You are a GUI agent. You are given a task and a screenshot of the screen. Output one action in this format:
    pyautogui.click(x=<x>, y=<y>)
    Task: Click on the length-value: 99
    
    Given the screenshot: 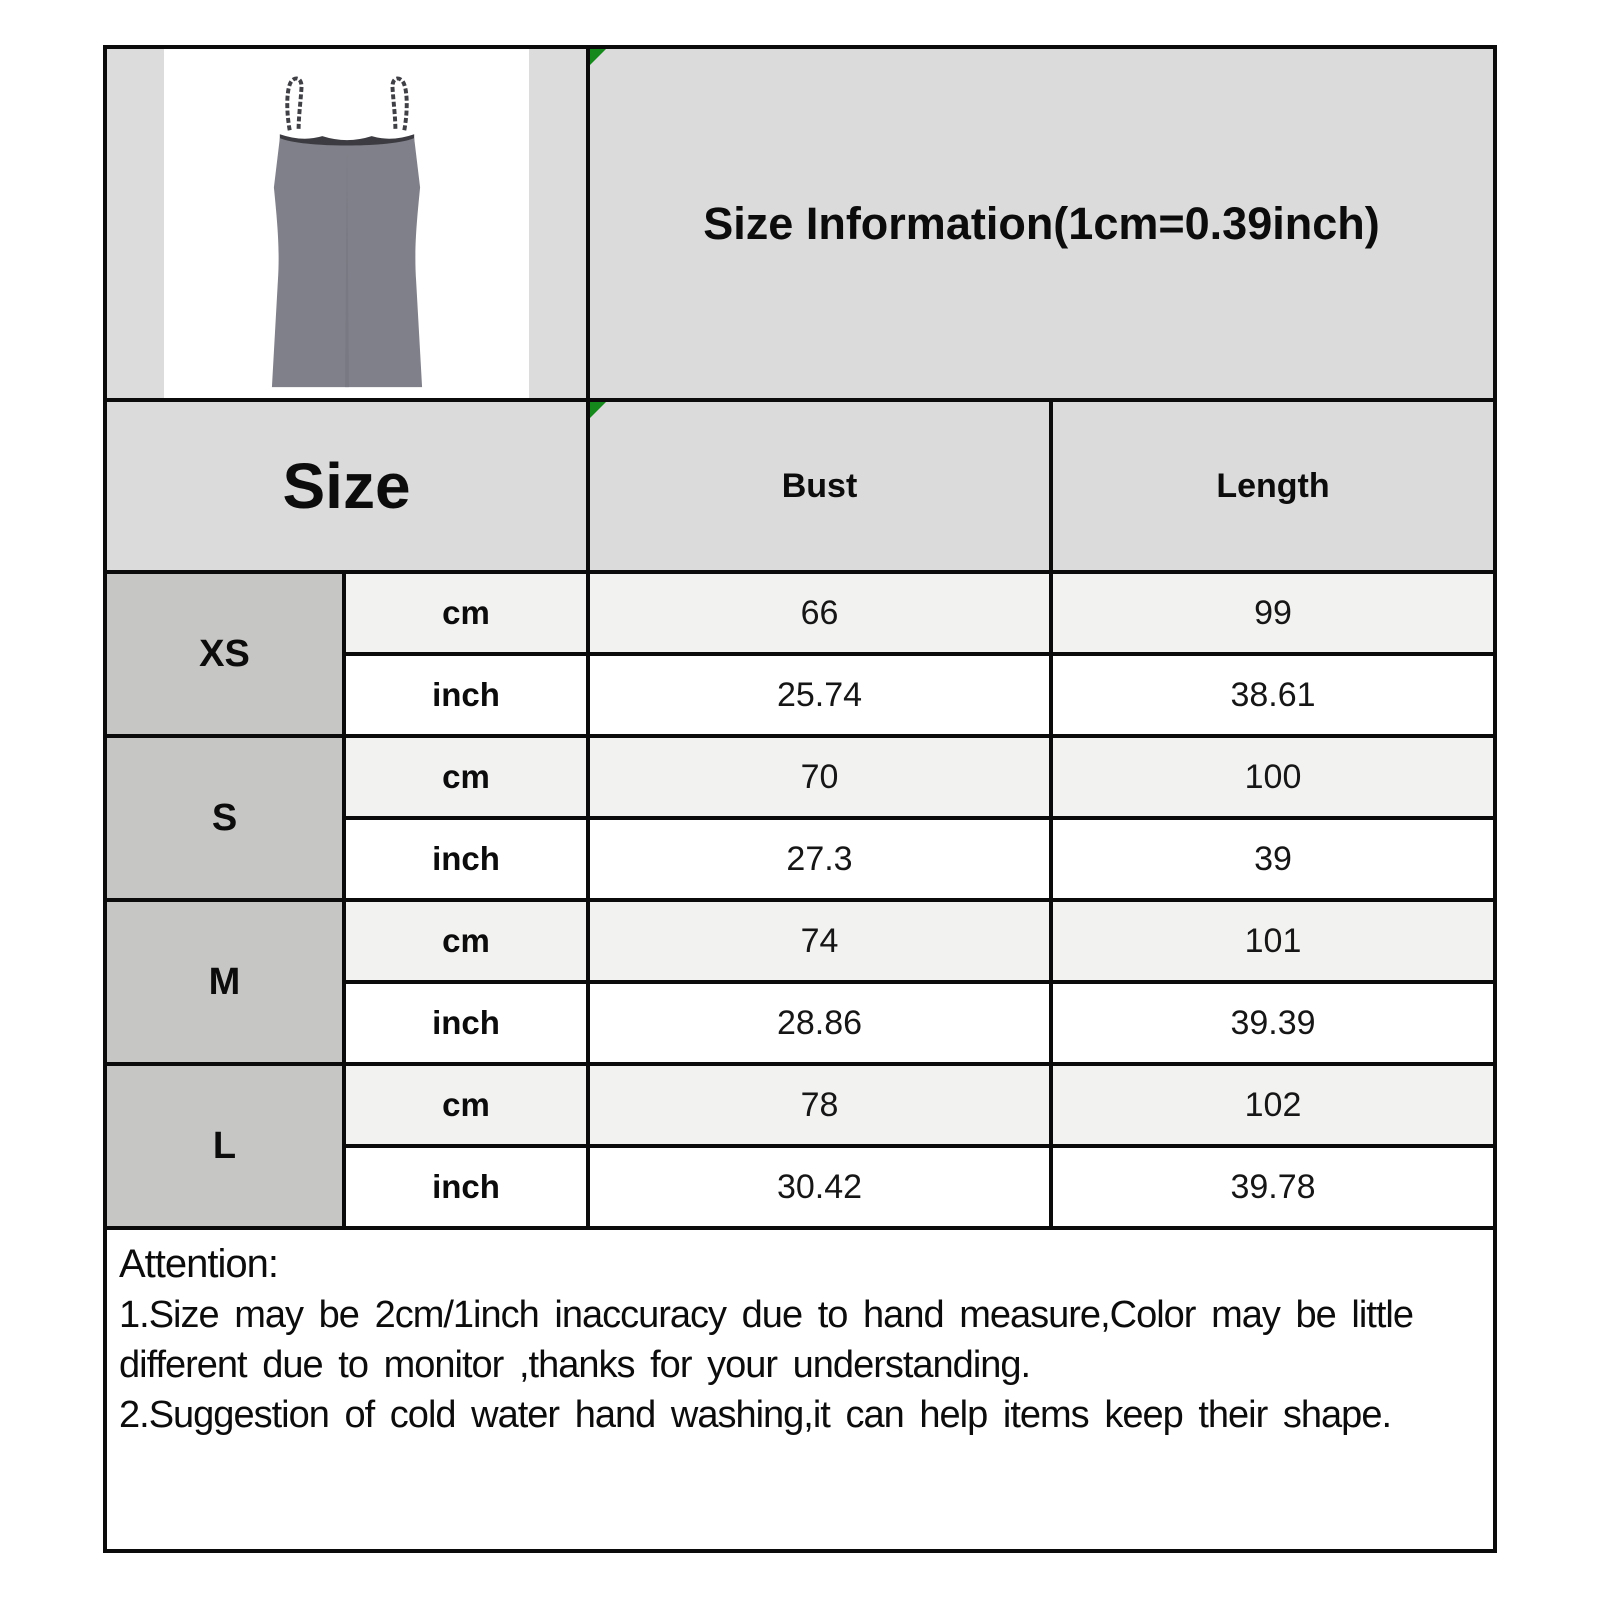 What is the action you would take?
    pyautogui.click(x=1273, y=612)
    